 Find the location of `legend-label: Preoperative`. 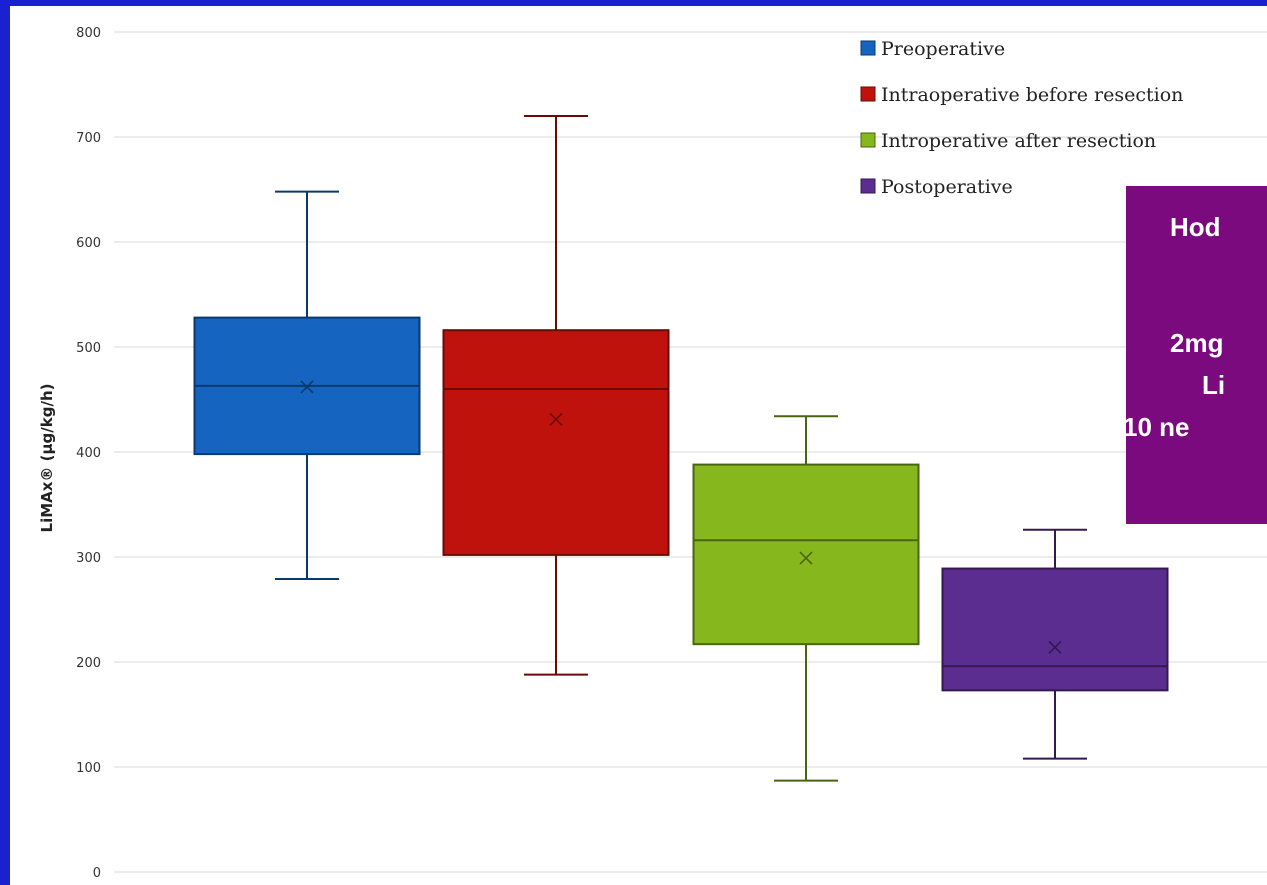

legend-label: Preoperative is located at coordinates (943, 49).